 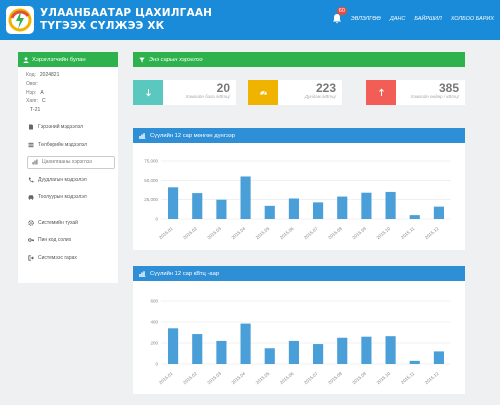 I want to click on info-row-address2: Т-21, so click(x=68, y=110).